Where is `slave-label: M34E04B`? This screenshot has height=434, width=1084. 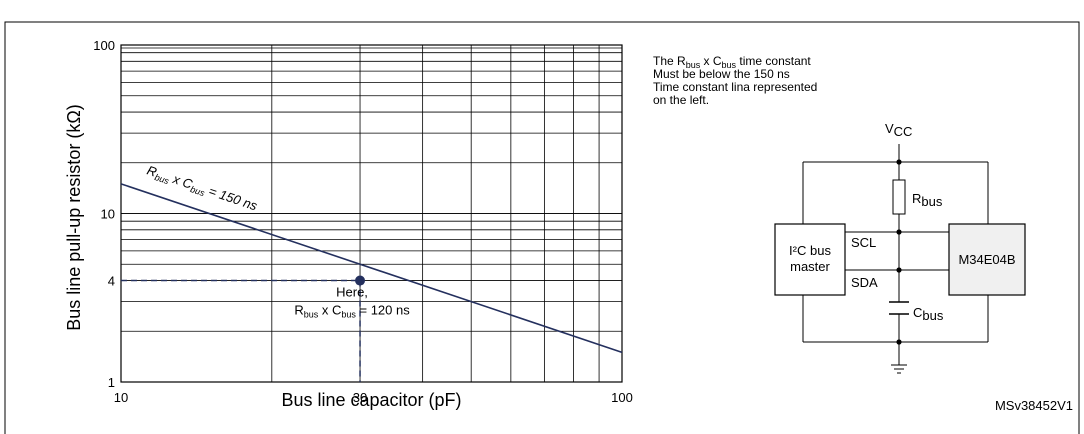
slave-label: M34E04B is located at coordinates (986, 259).